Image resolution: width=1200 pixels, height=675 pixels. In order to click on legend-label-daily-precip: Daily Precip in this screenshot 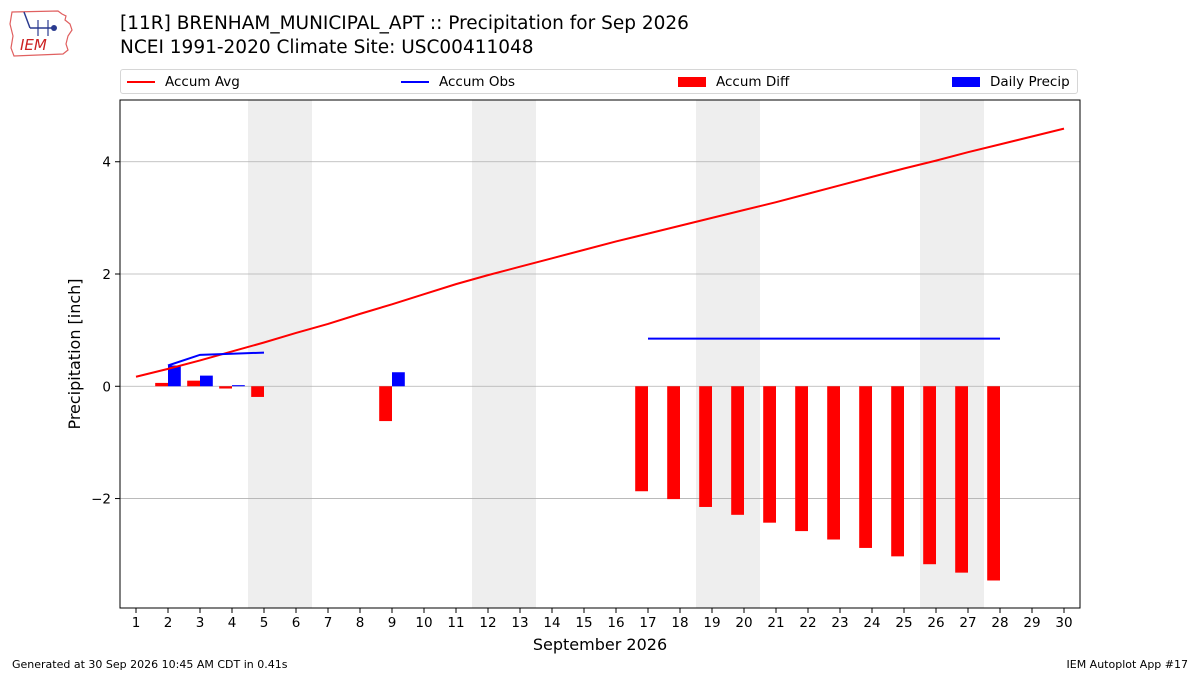, I will do `click(1030, 82)`.